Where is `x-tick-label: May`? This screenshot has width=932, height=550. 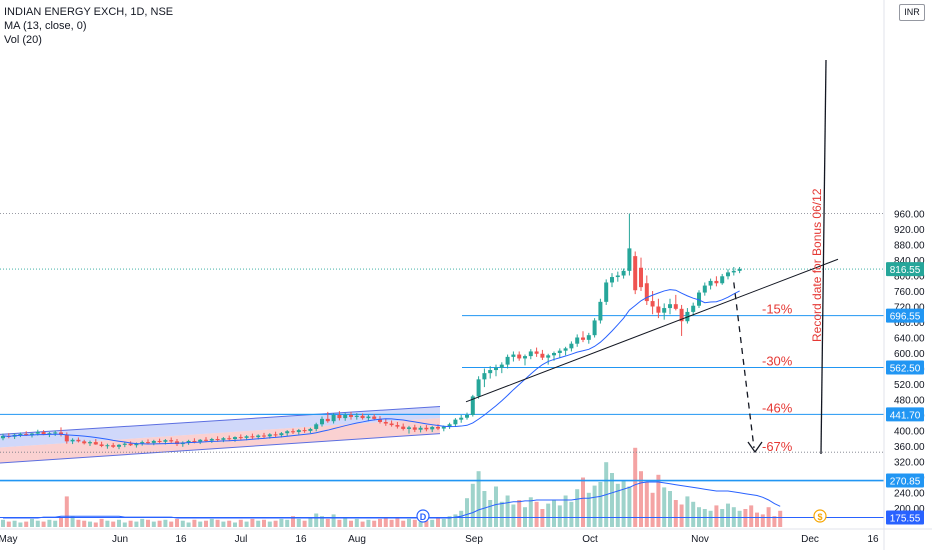 x-tick-label: May is located at coordinates (8, 539).